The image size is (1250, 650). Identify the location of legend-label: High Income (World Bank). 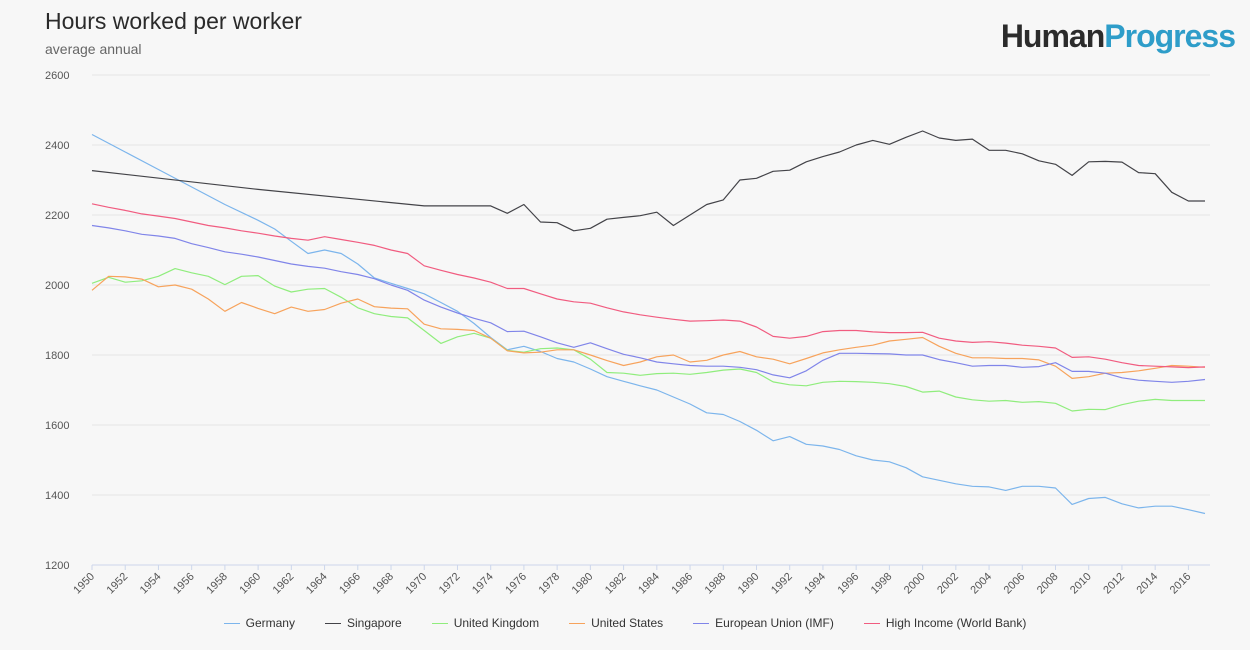
(956, 623).